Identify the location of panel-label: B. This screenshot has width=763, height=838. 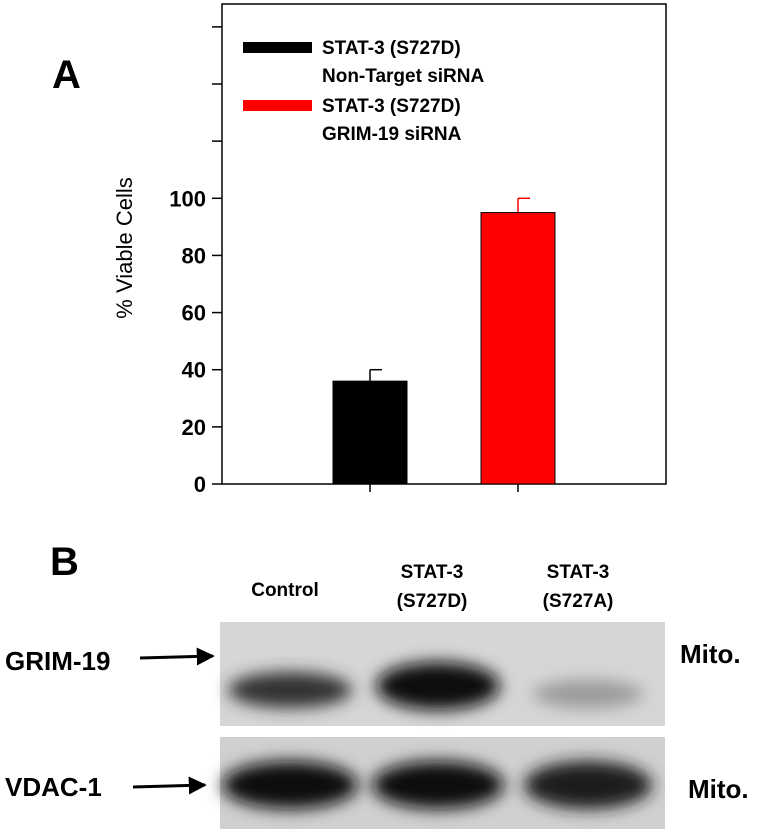
(64, 562).